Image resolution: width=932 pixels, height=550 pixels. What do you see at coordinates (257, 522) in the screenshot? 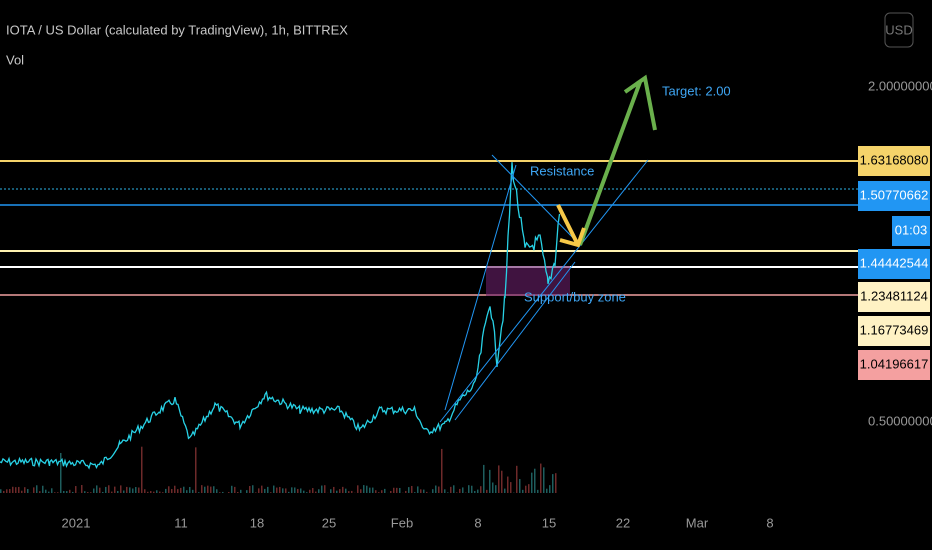
I see `time-label: 18` at bounding box center [257, 522].